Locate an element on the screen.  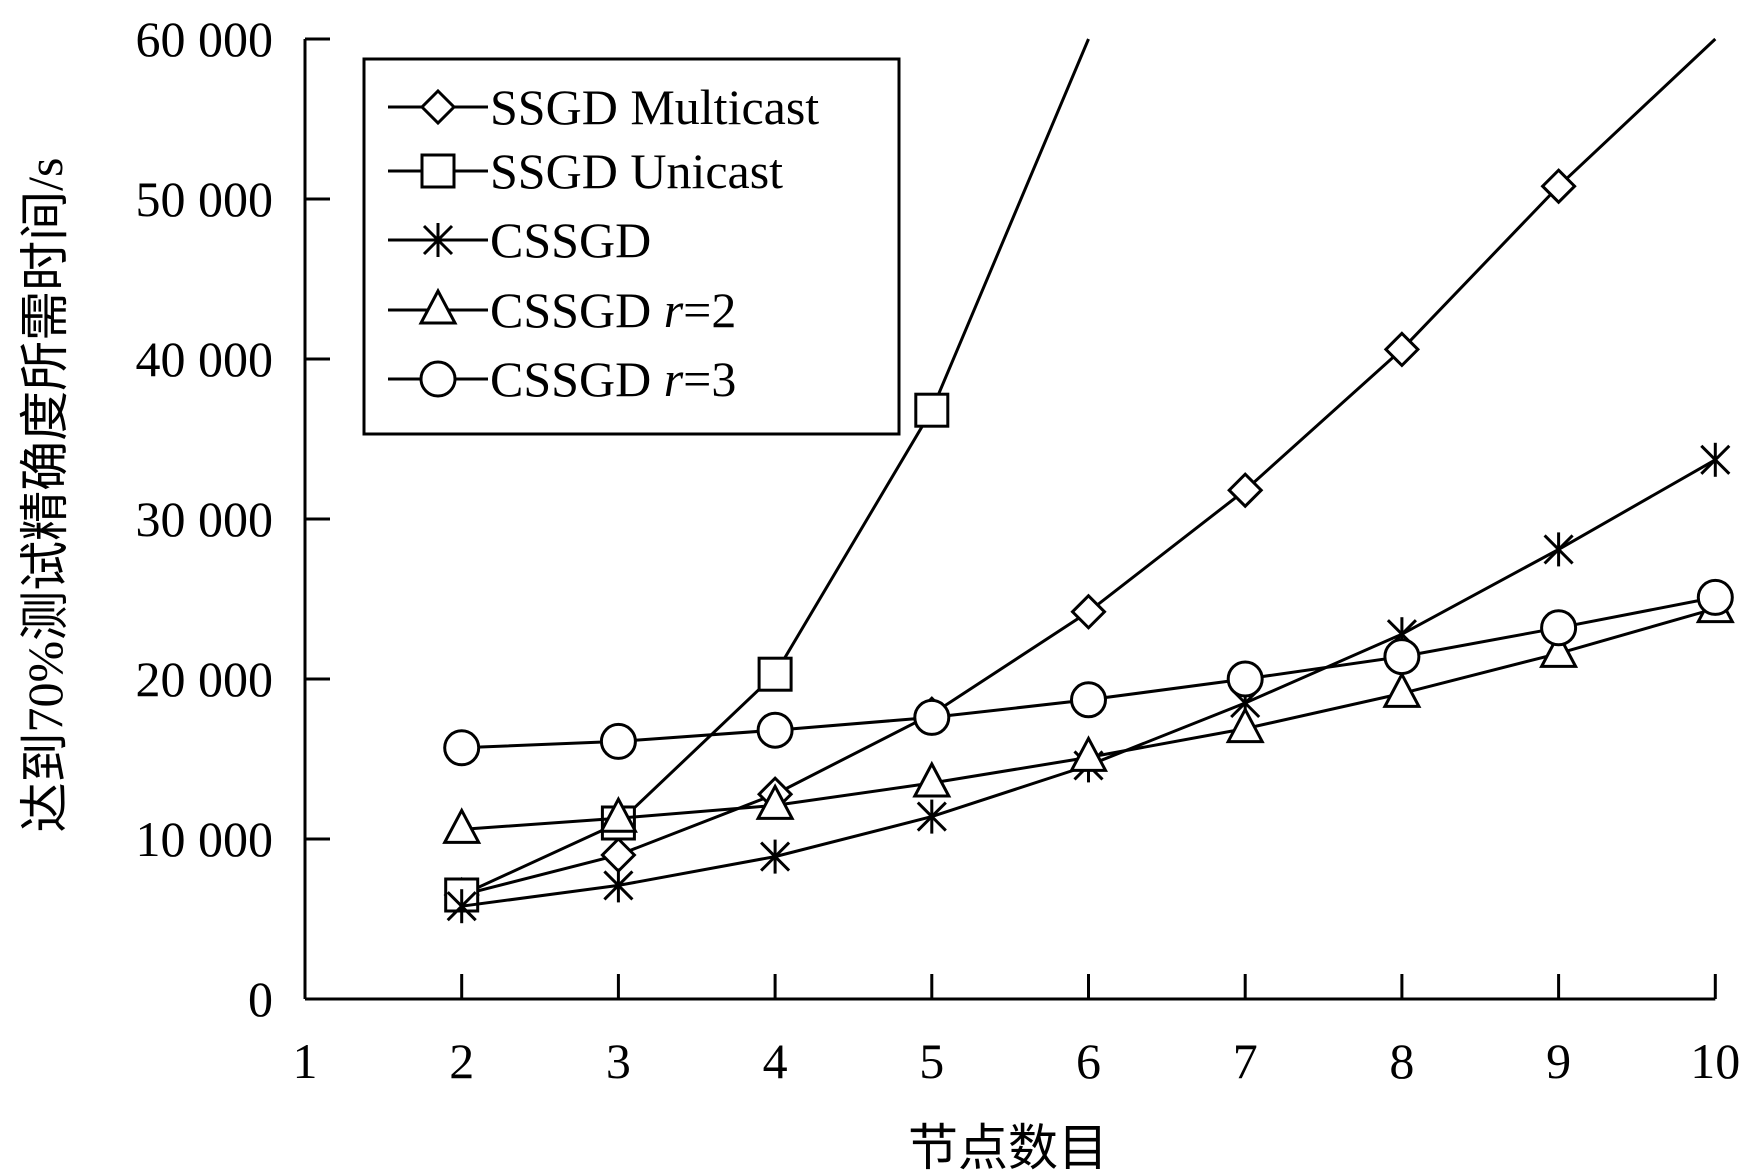
legend-item: SSGD Multicast is located at coordinates (603, 107).